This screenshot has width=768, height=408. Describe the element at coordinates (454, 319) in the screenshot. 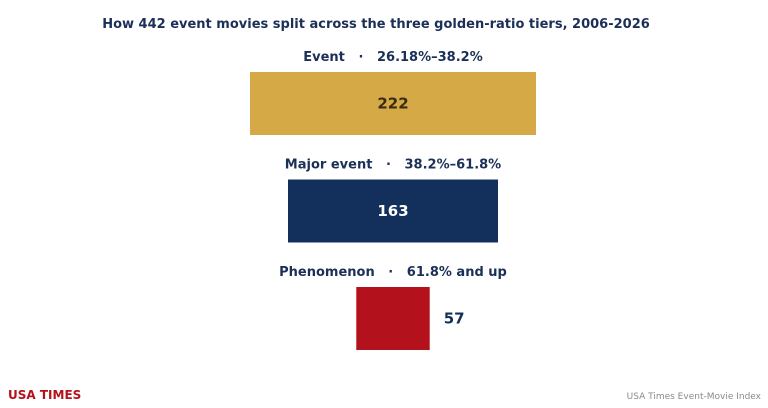

I see `value-label: 57` at that location.